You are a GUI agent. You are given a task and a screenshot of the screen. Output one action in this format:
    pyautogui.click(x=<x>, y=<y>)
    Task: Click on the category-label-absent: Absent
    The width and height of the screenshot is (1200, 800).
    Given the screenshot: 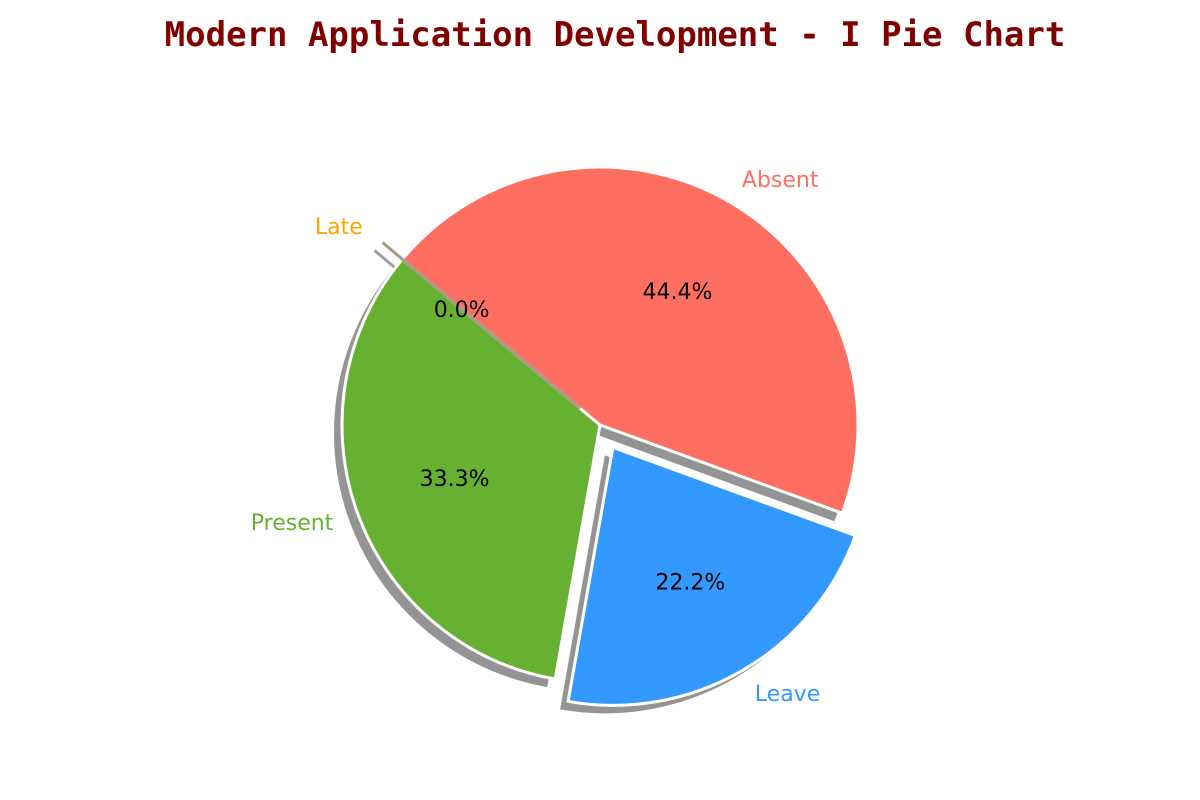 What is the action you would take?
    pyautogui.click(x=780, y=180)
    